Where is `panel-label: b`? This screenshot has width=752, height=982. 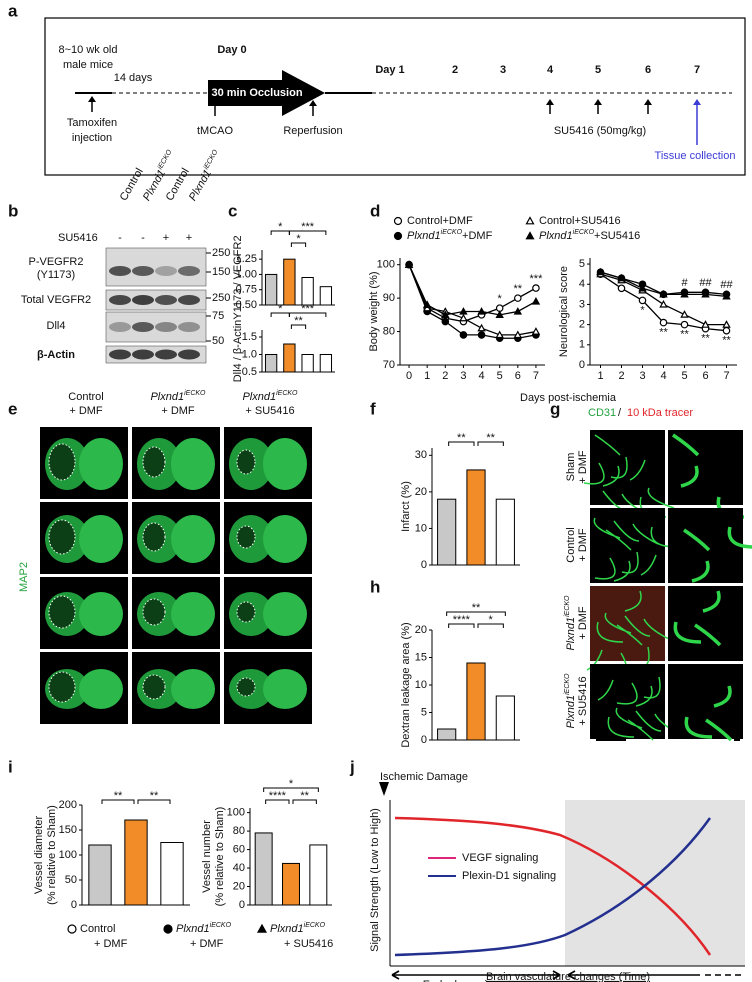
panel-label: b is located at coordinates (13, 210).